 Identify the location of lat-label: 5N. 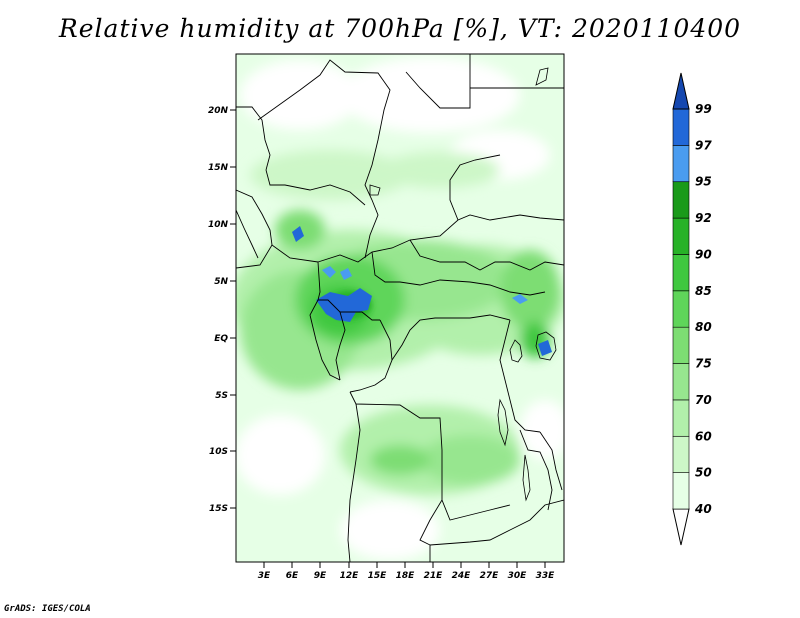
(221, 282).